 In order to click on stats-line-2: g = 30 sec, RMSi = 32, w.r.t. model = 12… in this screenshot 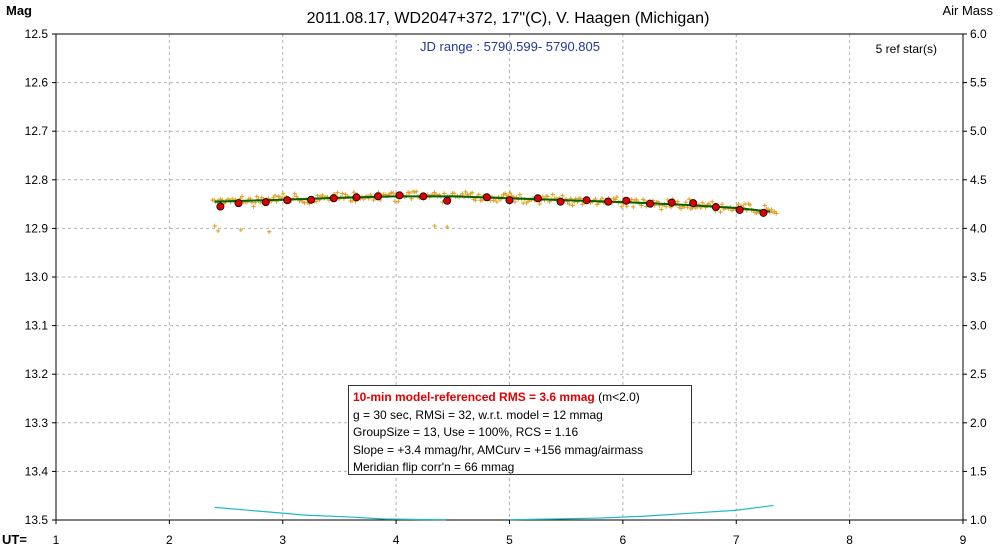, I will do `click(478, 414)`.